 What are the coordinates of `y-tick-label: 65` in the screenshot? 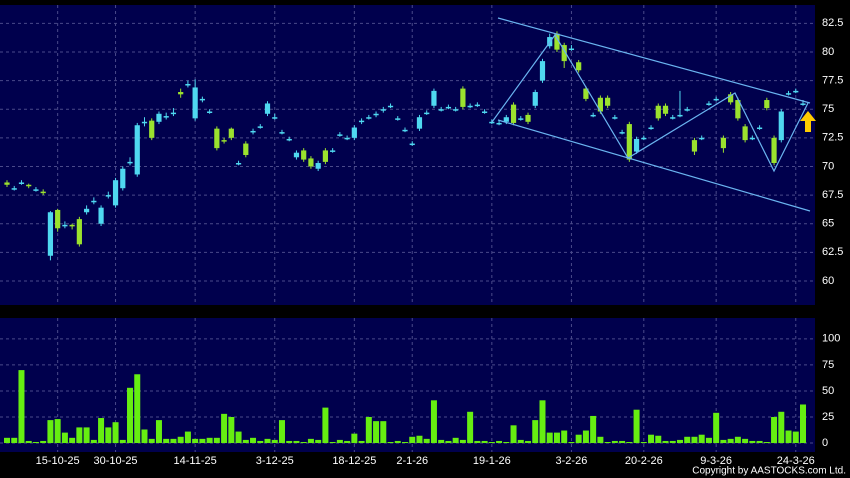 It's located at (828, 224).